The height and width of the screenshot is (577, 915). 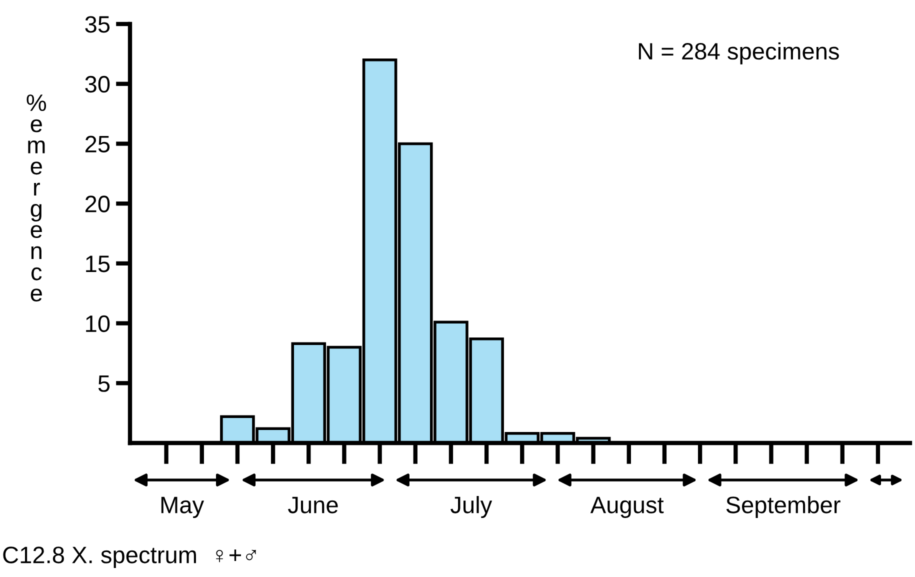 What do you see at coordinates (98, 323) in the screenshot?
I see `y-tick-label: 10` at bounding box center [98, 323].